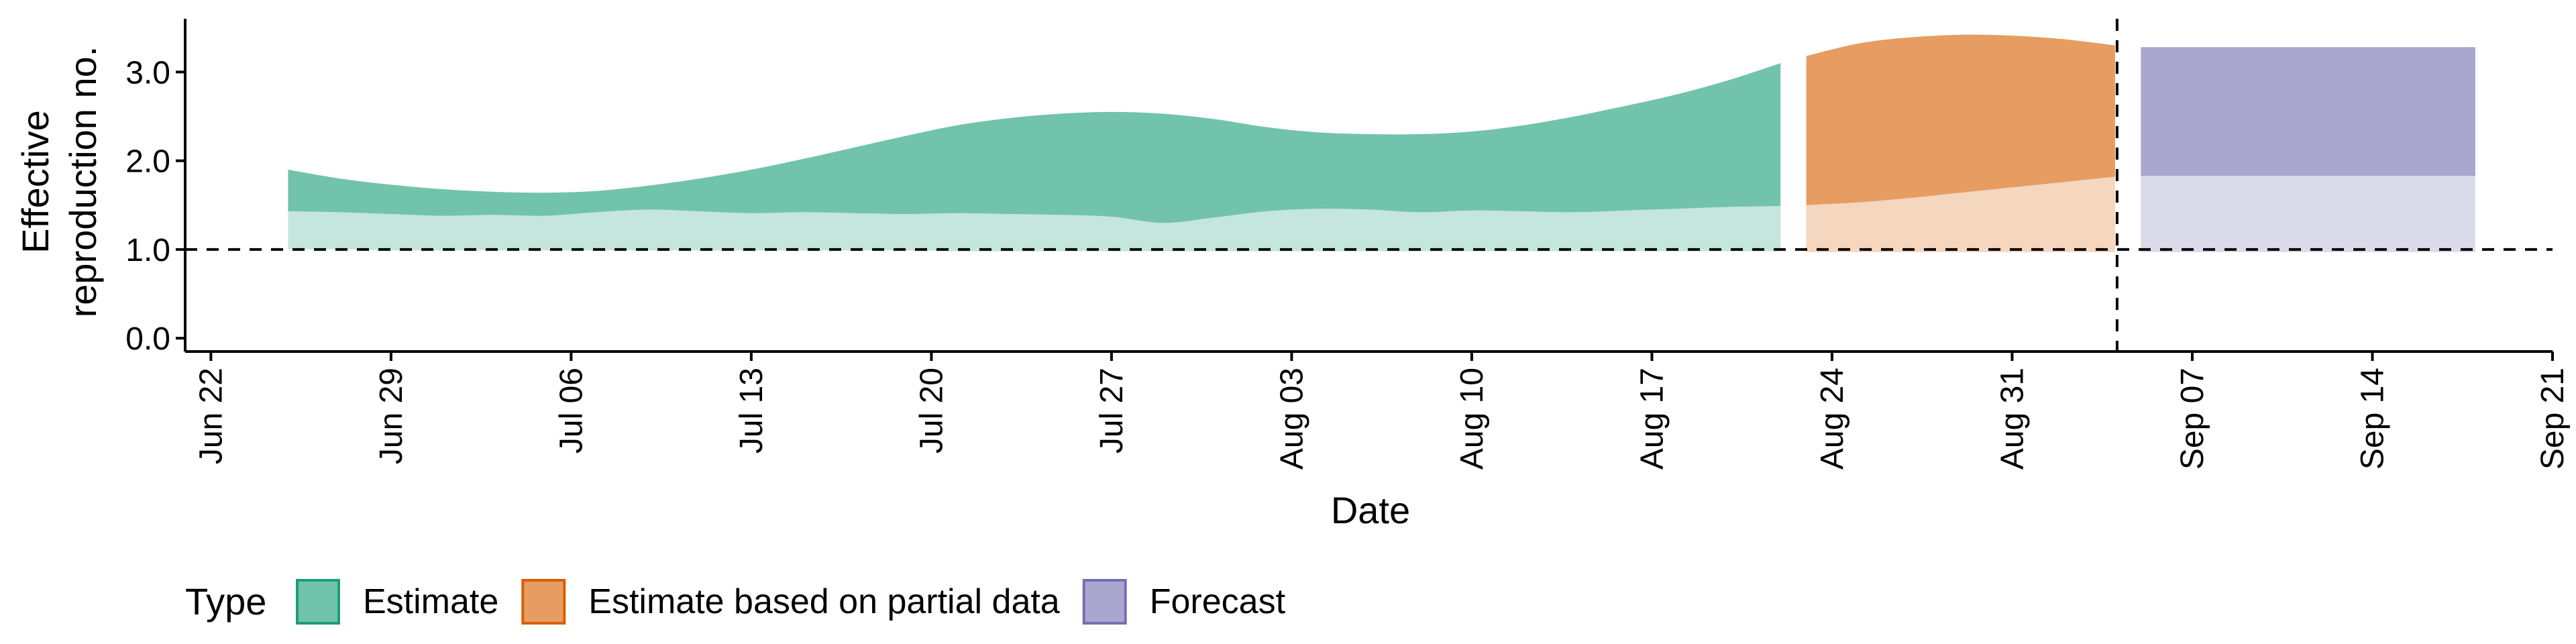  Describe the element at coordinates (1034, 143) in the screenshot. I see `band-upper-estimate` at that location.